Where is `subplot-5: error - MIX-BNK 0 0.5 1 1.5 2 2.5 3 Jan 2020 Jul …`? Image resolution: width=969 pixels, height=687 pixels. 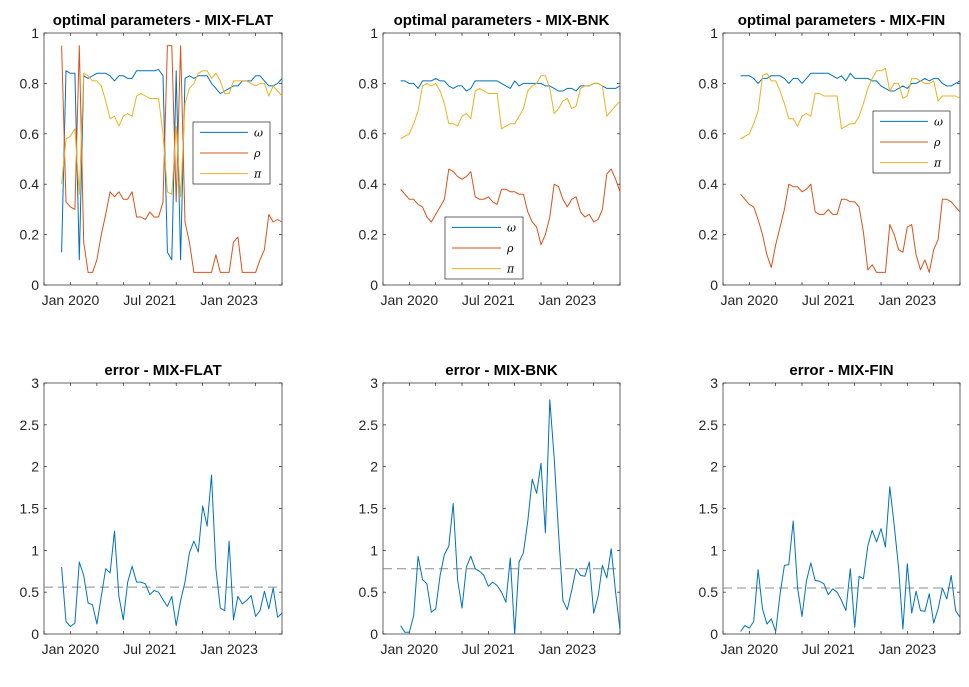
subplot-5: error - MIX-BNK 0 0.5 1 1.5 2 2.5 3 Jan 2020 Jul … is located at coordinates (490, 509).